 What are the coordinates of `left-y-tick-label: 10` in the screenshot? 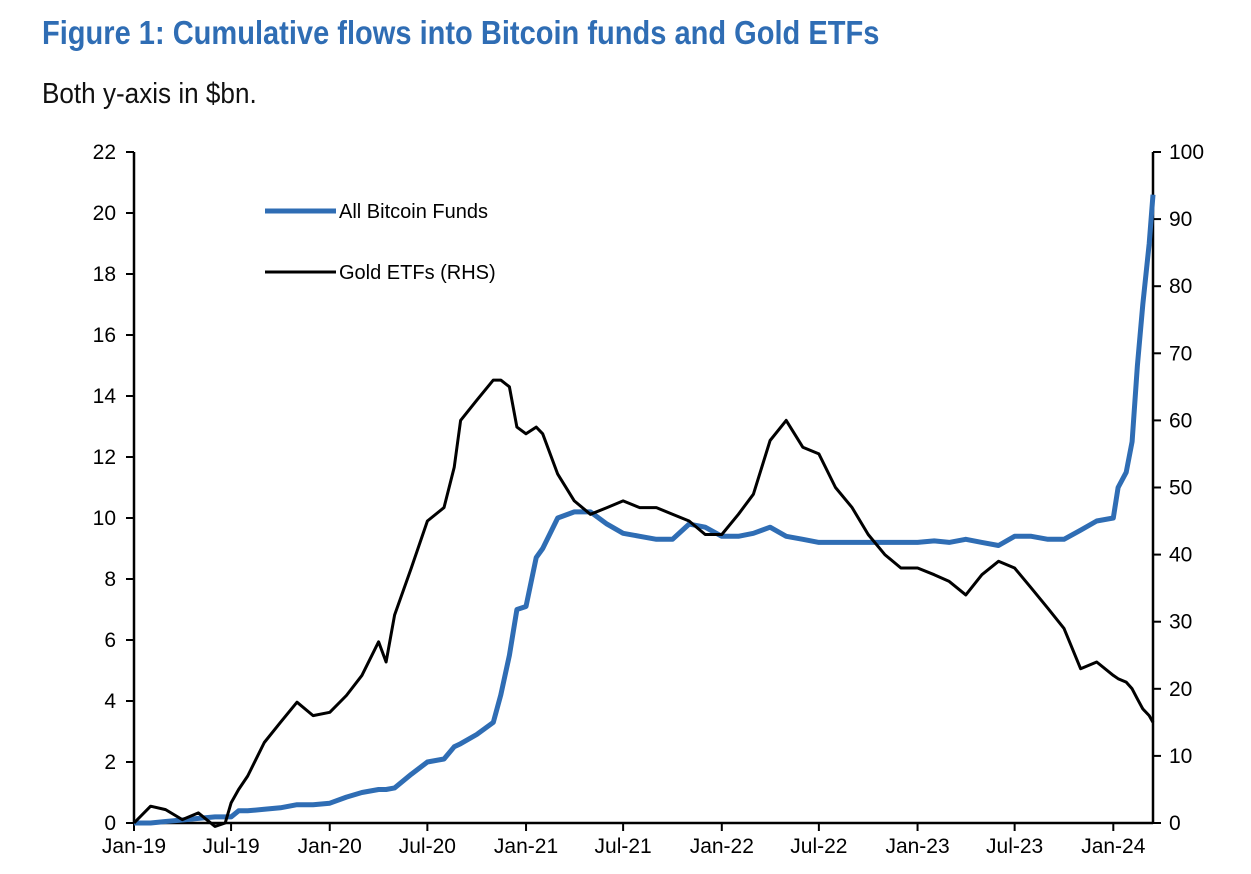 It's located at (104, 518).